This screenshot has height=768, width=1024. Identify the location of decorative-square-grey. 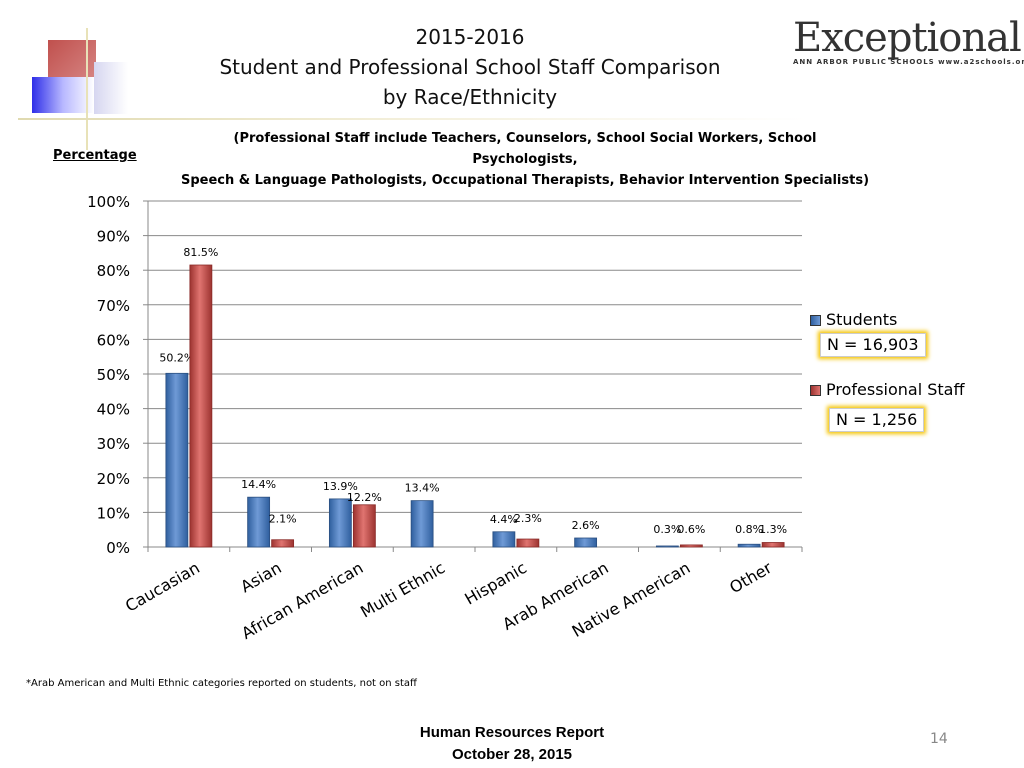
(111, 88).